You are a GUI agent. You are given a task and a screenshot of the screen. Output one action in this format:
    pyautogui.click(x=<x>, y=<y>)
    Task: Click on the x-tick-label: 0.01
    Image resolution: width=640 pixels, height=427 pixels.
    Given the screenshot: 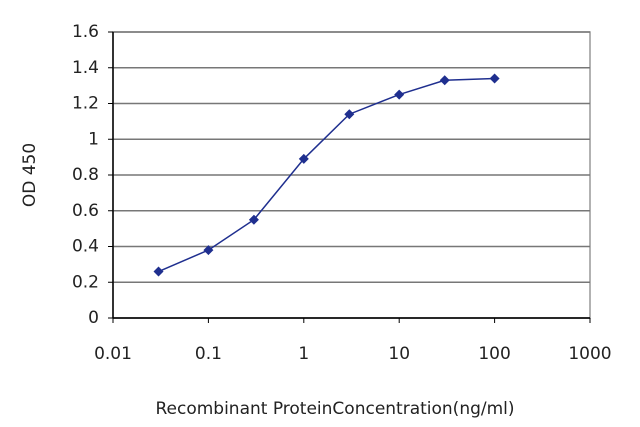 What is the action you would take?
    pyautogui.click(x=113, y=354)
    